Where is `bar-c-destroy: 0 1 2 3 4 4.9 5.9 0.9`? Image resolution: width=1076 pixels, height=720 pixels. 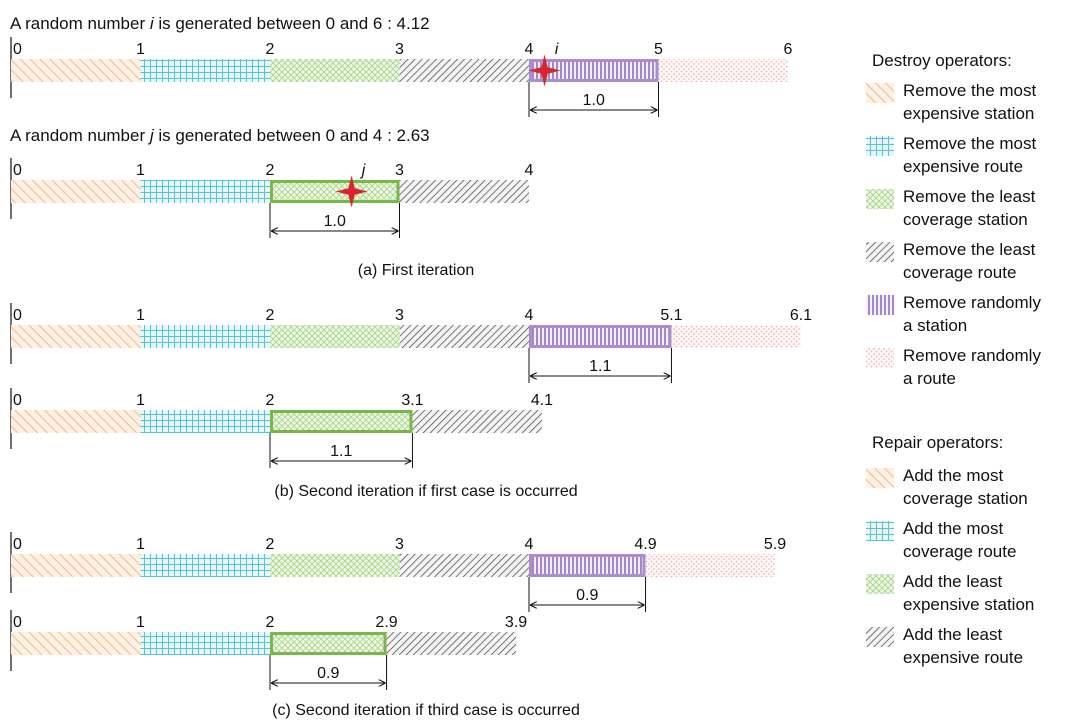 bar-c-destroy: 0 1 2 3 4 4.9 5.9 0.9 is located at coordinates (398, 572).